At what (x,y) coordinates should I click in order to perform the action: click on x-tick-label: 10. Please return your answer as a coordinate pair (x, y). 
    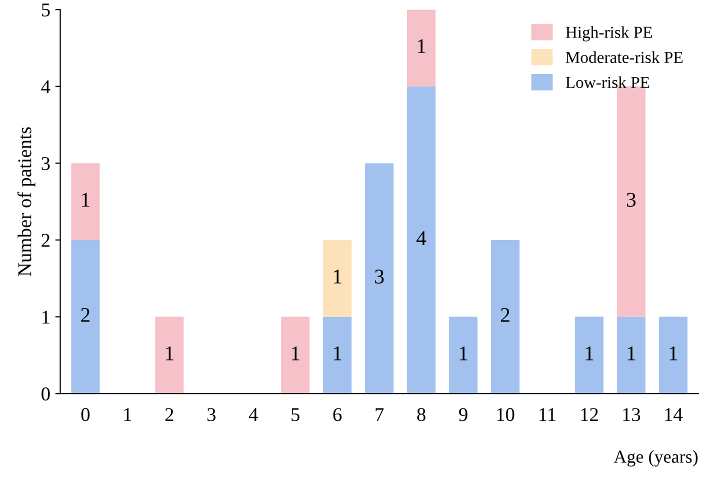
    Looking at the image, I should click on (505, 415).